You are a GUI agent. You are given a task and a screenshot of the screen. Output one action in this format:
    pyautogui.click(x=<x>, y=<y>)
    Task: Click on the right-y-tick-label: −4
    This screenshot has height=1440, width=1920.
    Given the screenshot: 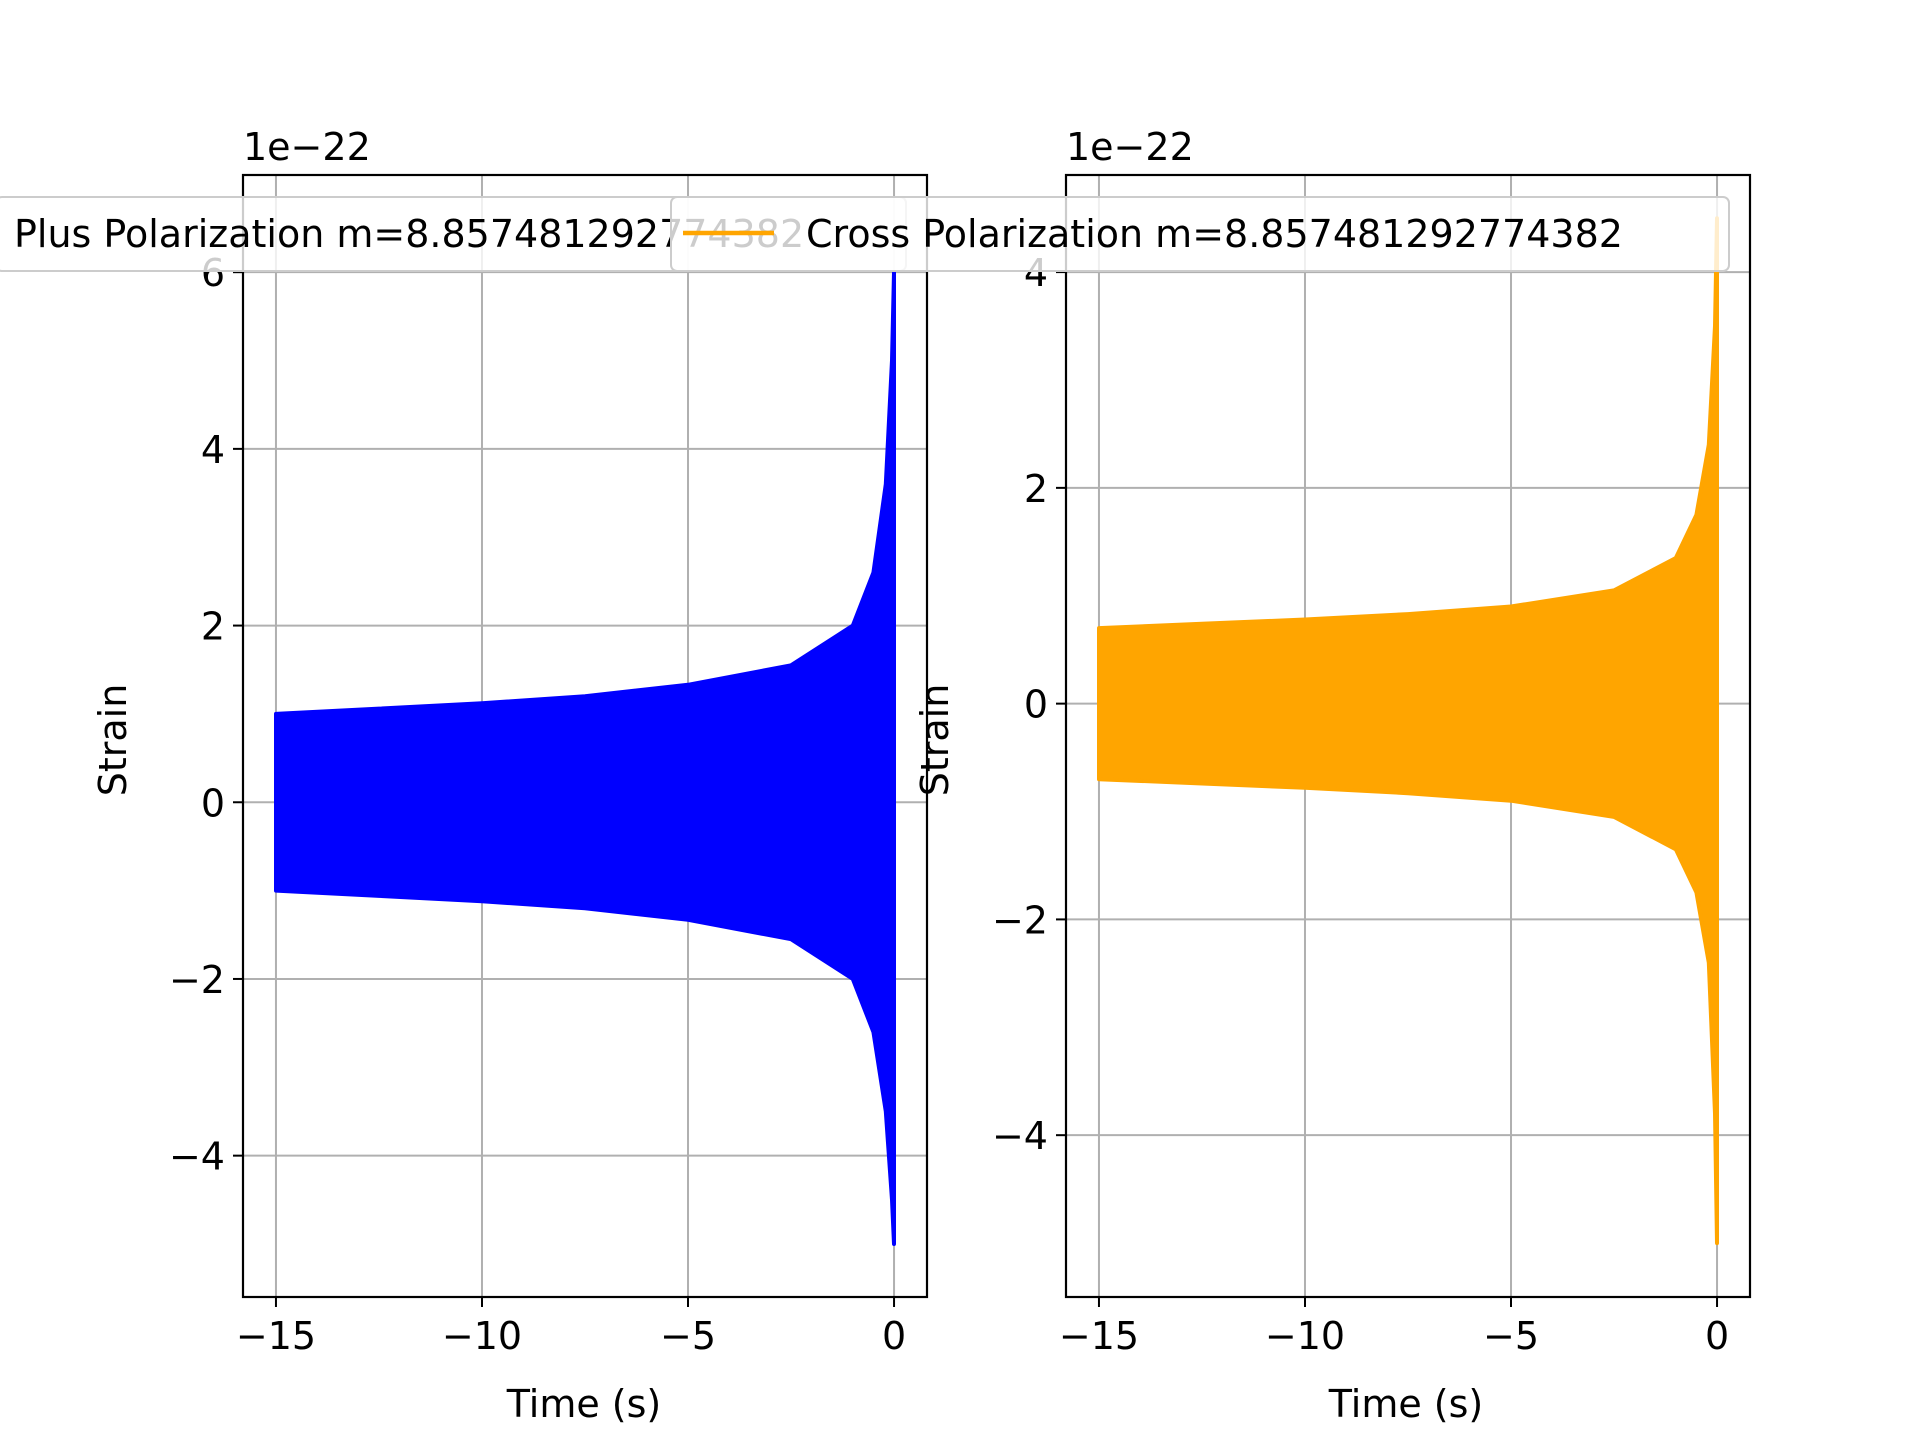 What is the action you would take?
    pyautogui.click(x=1020, y=1136)
    